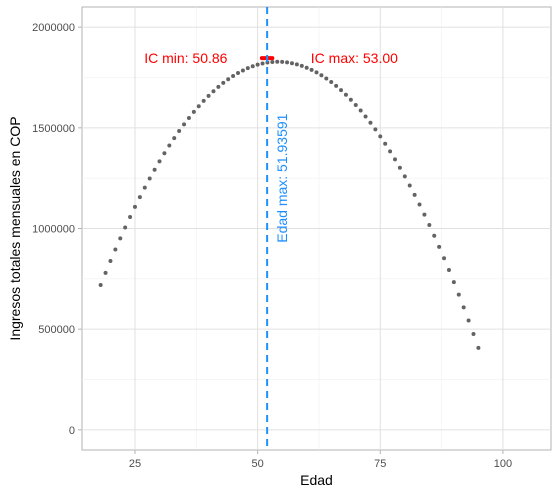  What do you see at coordinates (53, 129) in the screenshot?
I see `y-tick-label: 1500000` at bounding box center [53, 129].